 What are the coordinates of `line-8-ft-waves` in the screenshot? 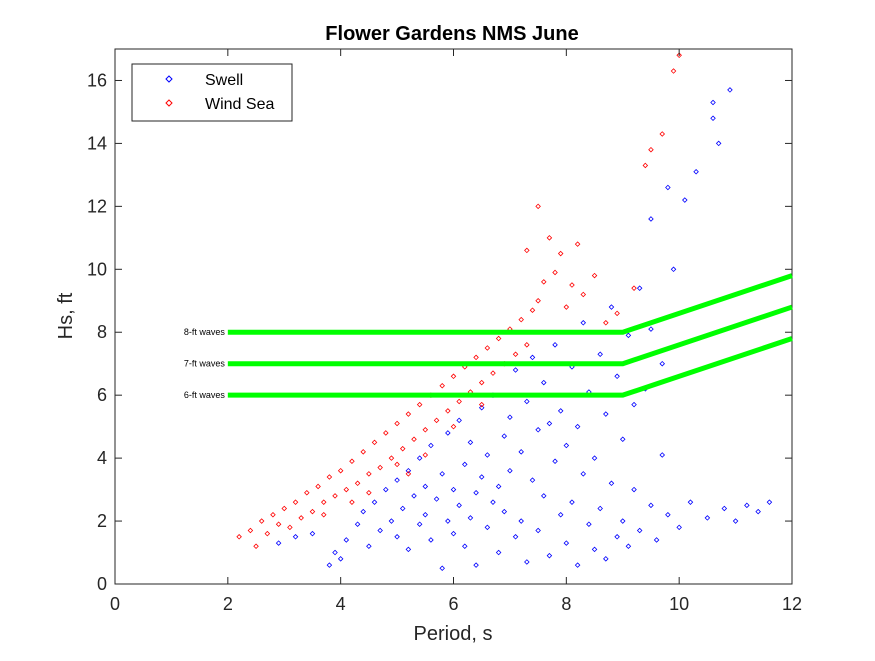 It's located at (510, 304).